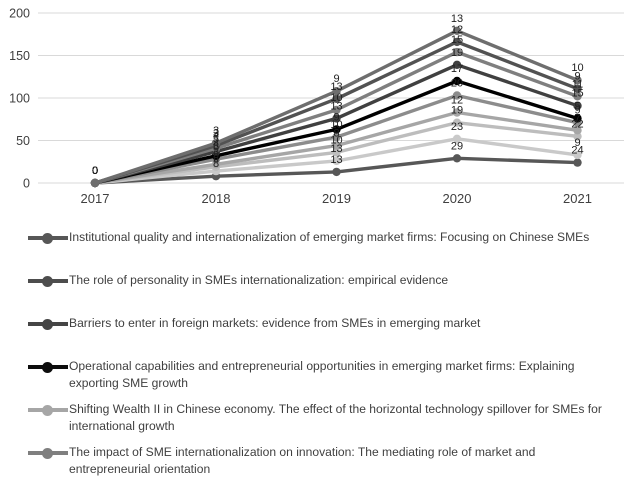 The image size is (630, 478). I want to click on data-label: 22, so click(577, 124).